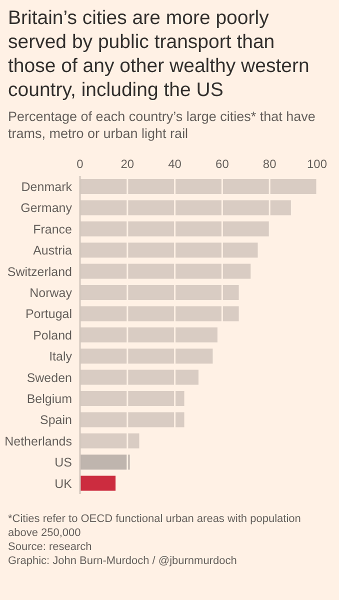 The image size is (339, 600). I want to click on y-tick-label: Portugal, so click(48, 314).